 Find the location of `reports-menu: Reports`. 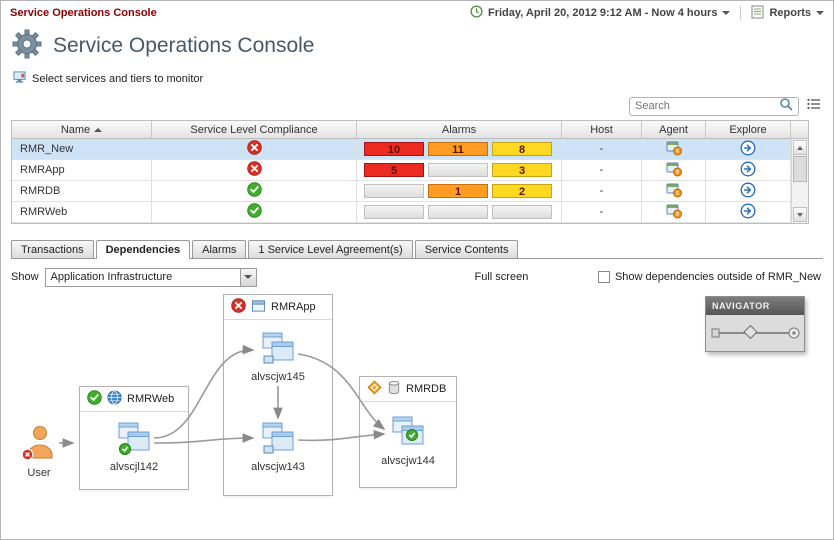

reports-menu: Reports is located at coordinates (790, 13).